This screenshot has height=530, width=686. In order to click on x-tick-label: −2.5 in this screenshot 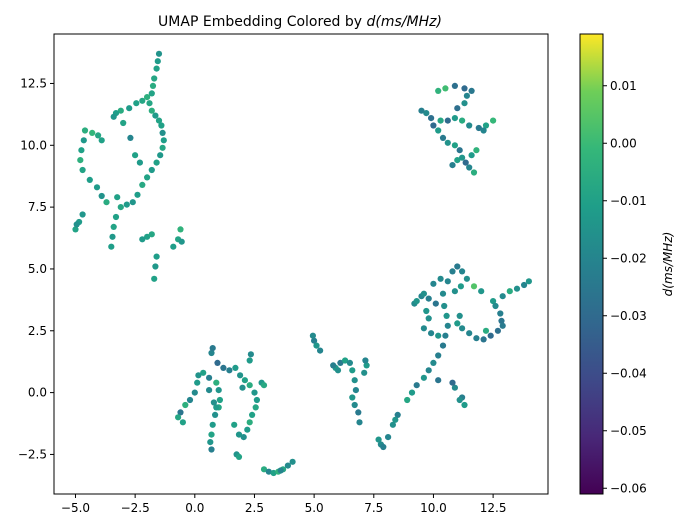, I will do `click(135, 508)`.